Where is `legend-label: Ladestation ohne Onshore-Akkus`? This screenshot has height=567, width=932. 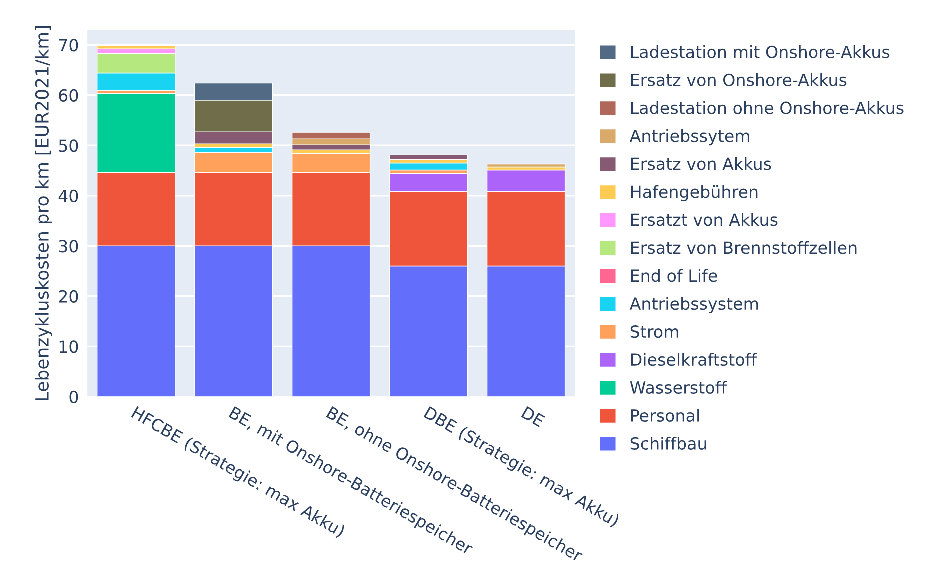
legend-label: Ladestation ohne Onshore-Akkus is located at coordinates (767, 107).